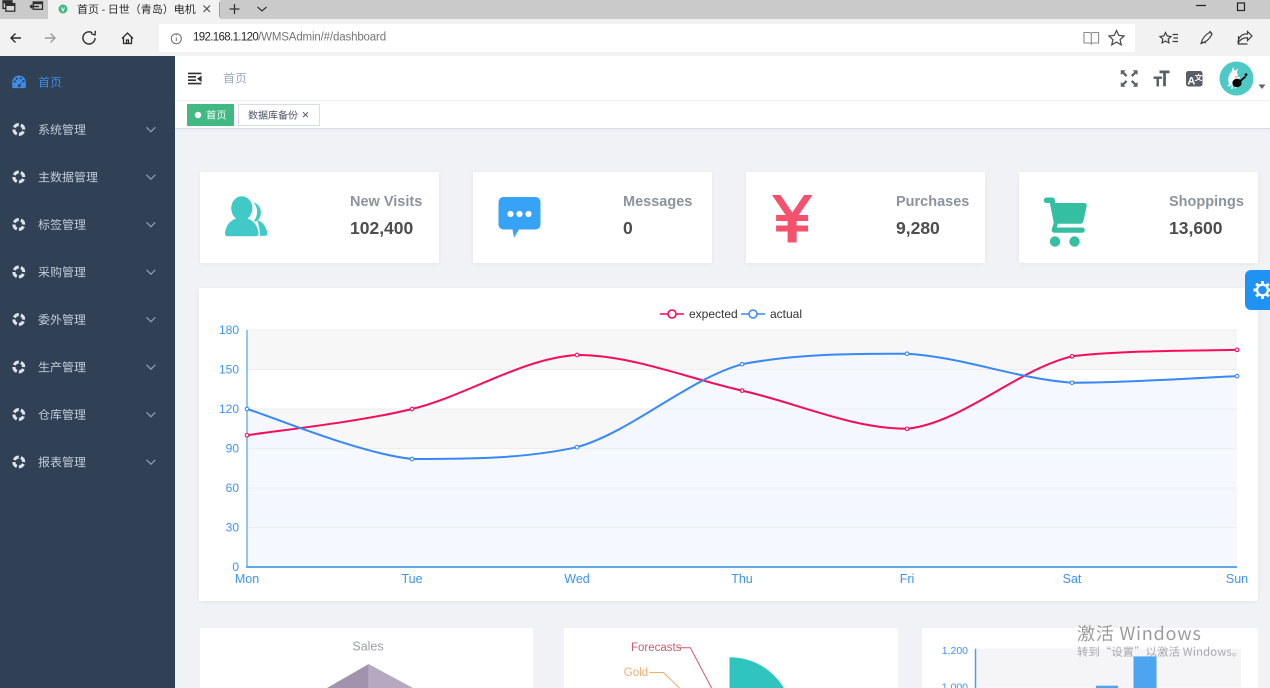 Image resolution: width=1270 pixels, height=688 pixels. I want to click on svg-text: New Visits, so click(386, 202).